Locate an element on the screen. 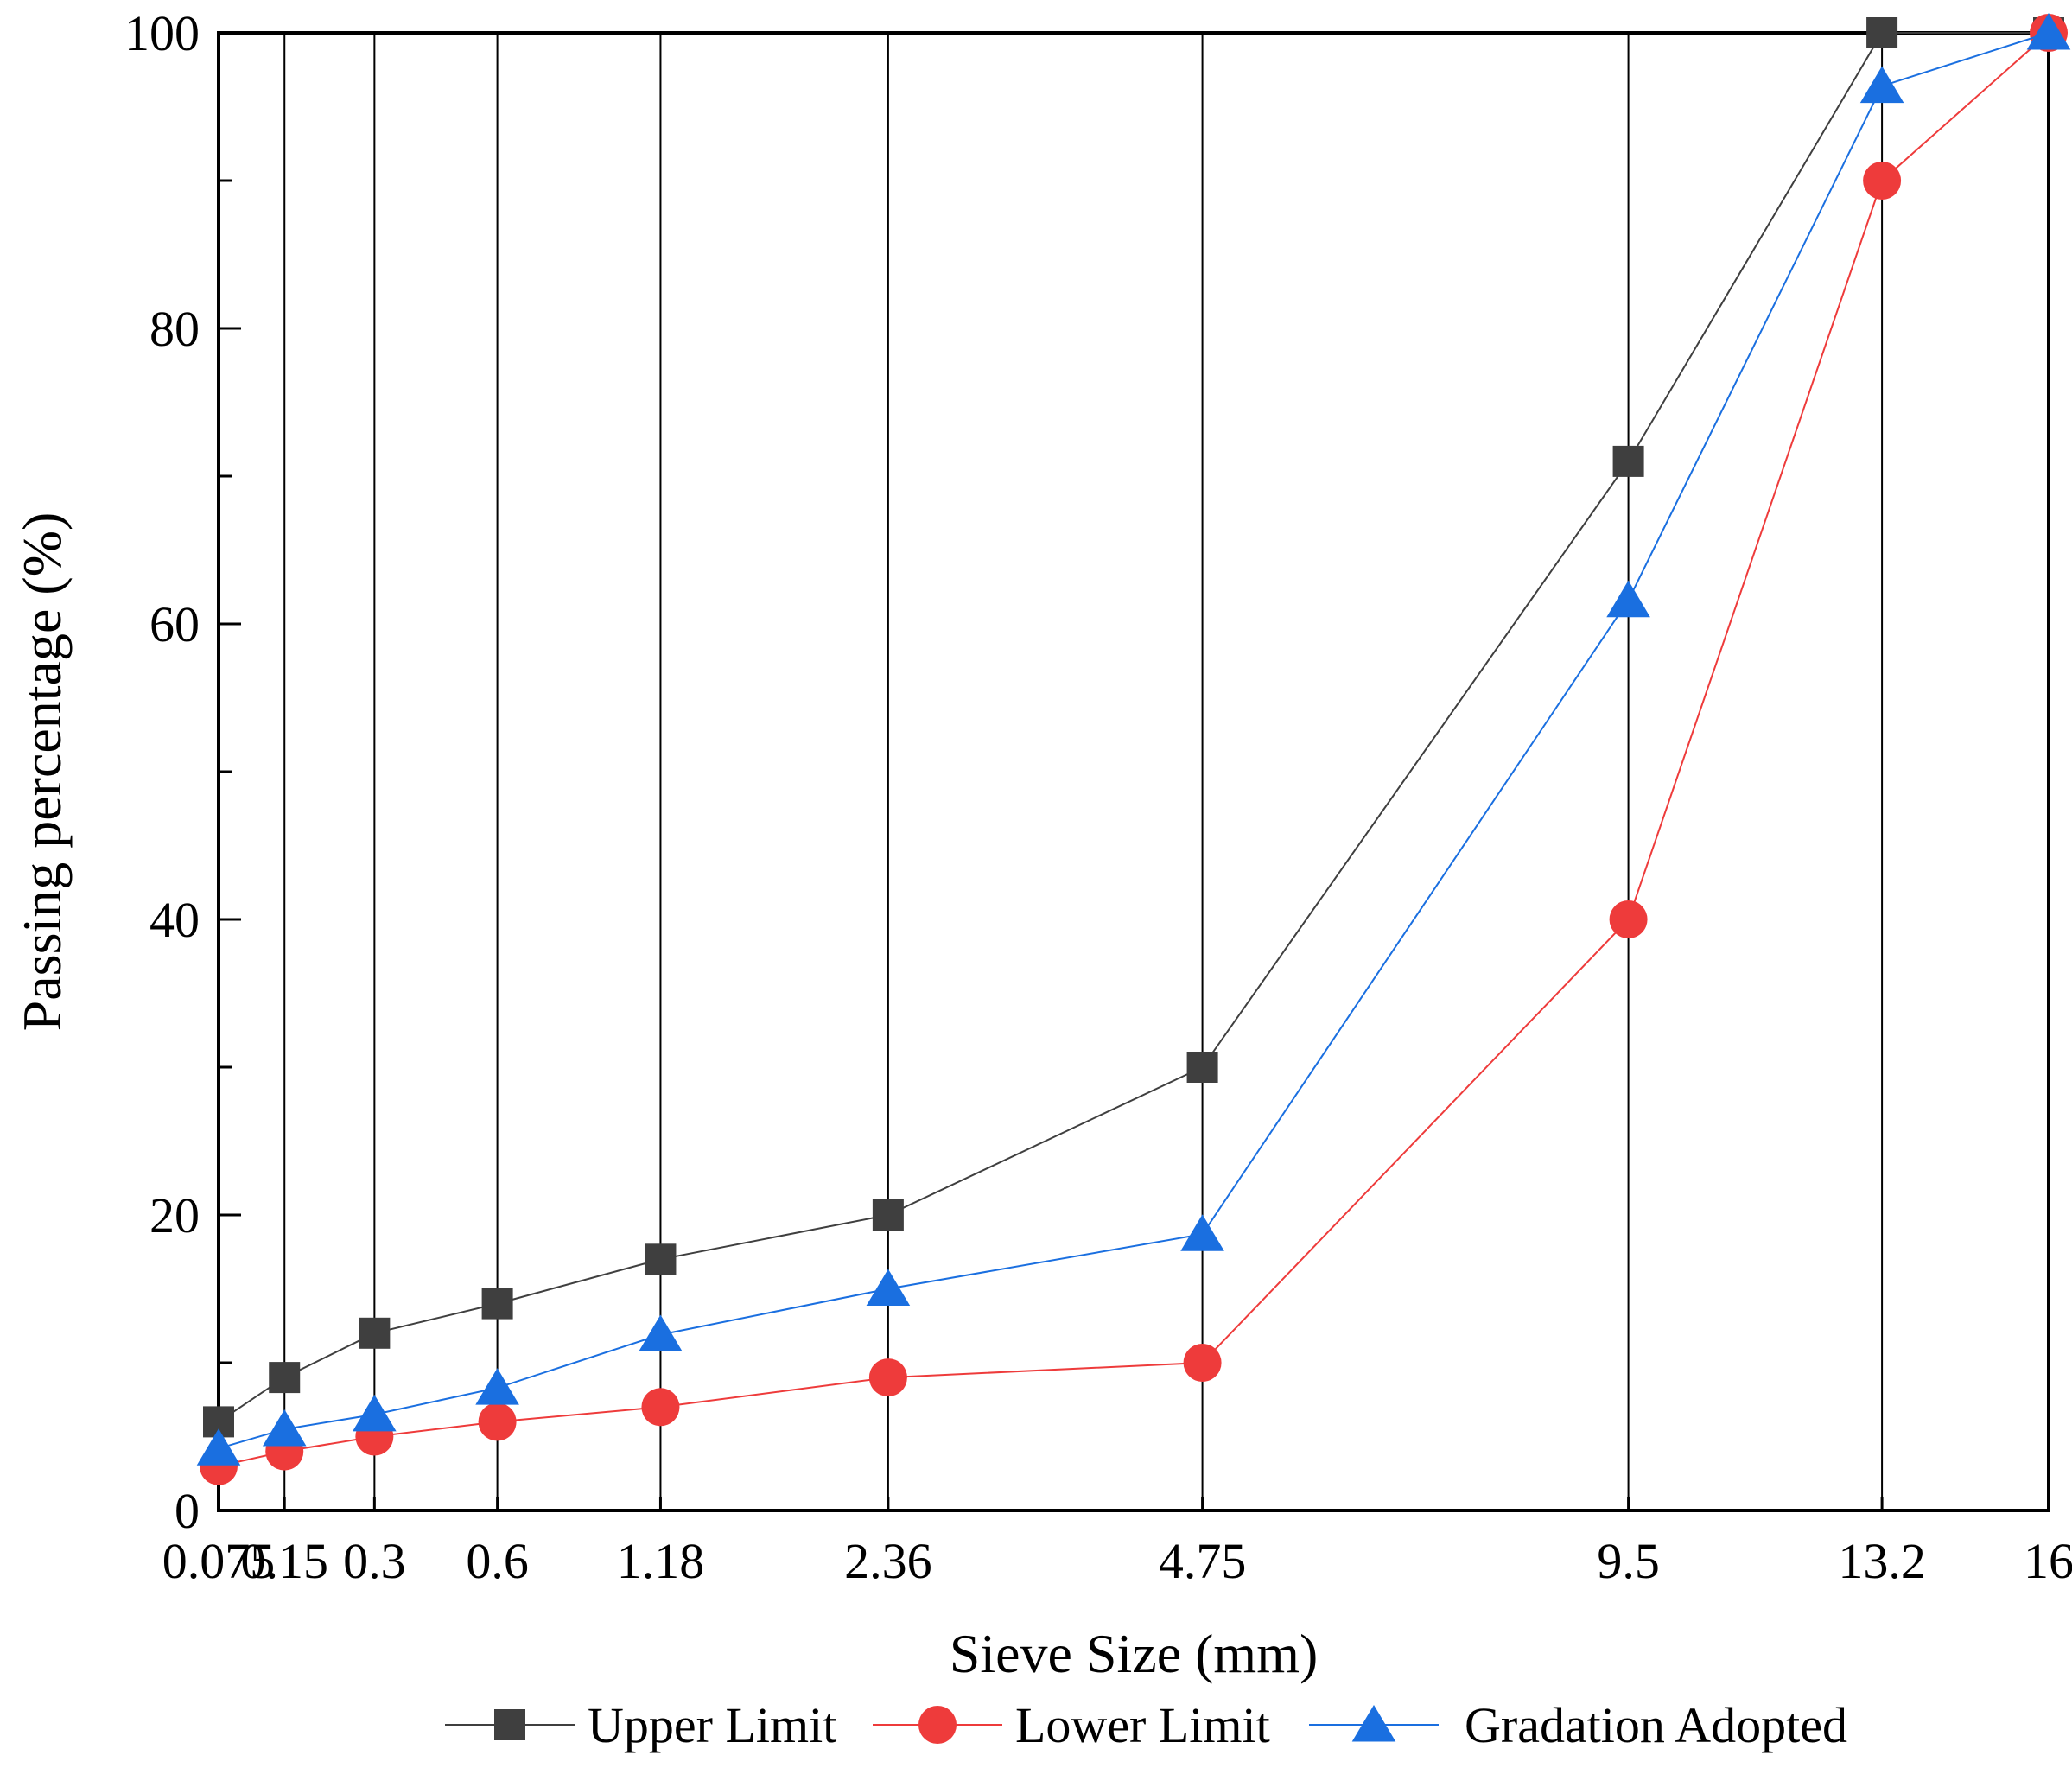 The height and width of the screenshot is (1768, 2072). y-tick-label: 40 is located at coordinates (174, 920).